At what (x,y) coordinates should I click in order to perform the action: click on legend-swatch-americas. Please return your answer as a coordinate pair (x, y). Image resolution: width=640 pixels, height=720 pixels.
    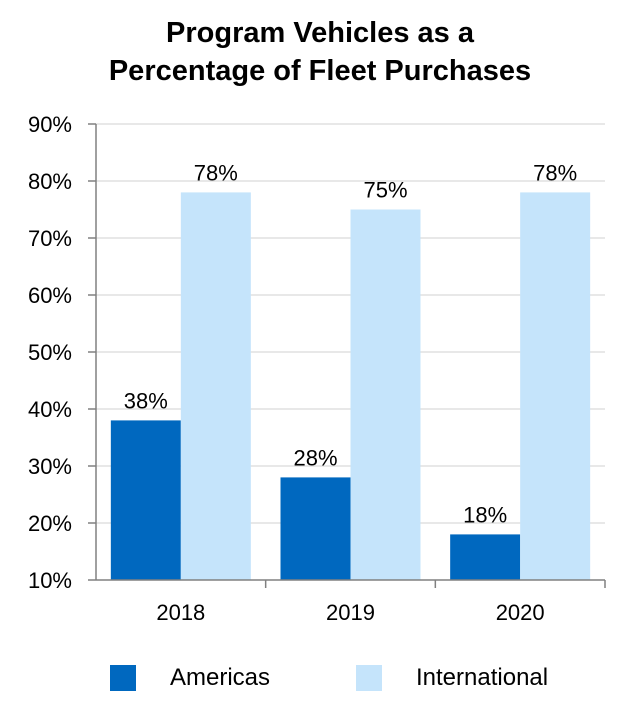
    Looking at the image, I should click on (123, 678).